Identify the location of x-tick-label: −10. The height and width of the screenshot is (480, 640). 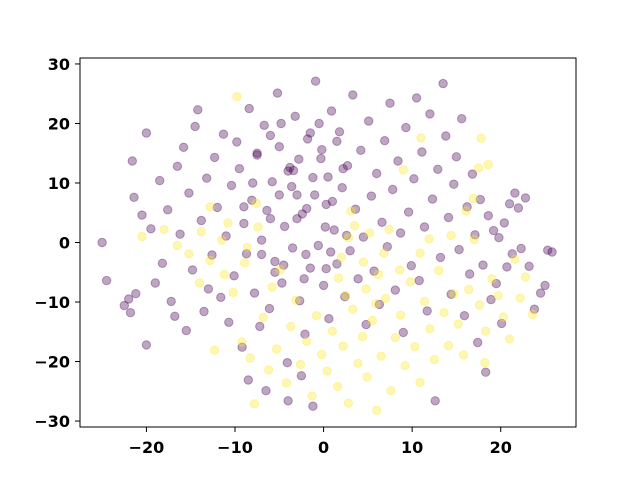
(235, 447).